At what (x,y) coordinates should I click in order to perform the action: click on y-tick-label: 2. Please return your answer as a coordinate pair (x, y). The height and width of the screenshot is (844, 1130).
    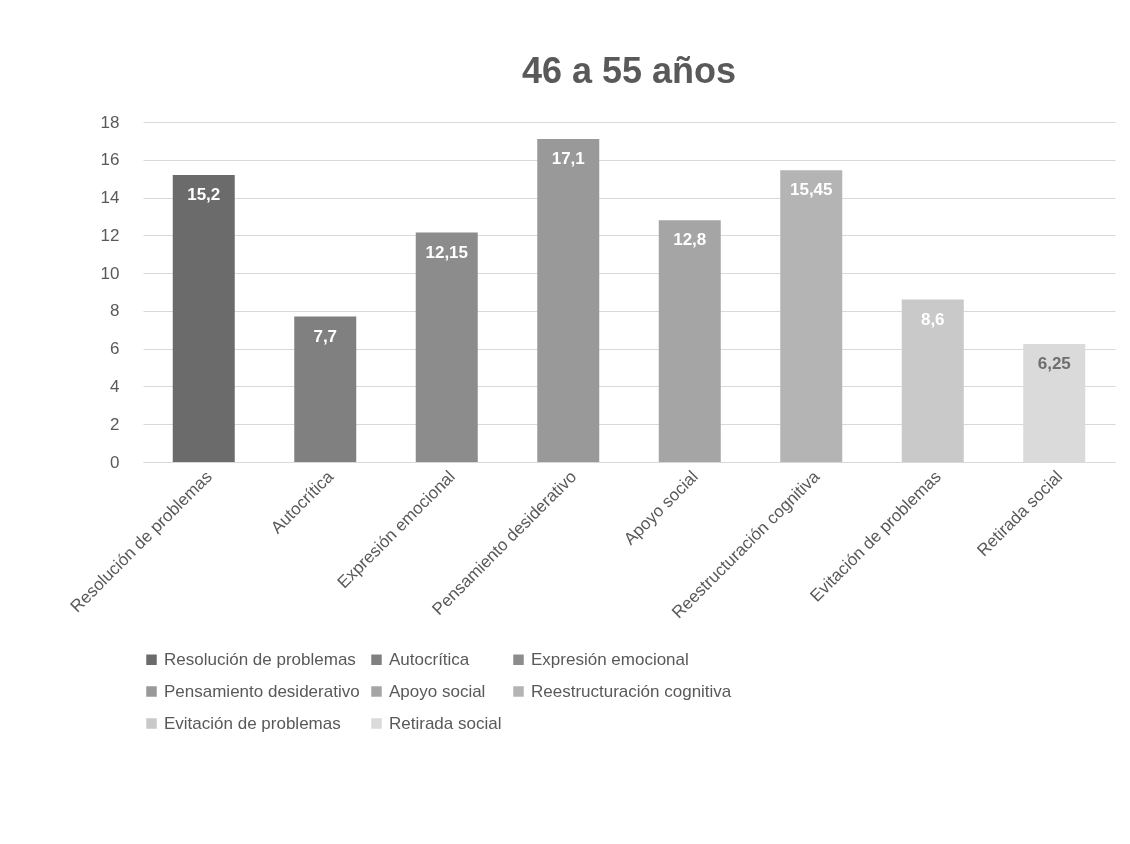
    Looking at the image, I should click on (115, 424).